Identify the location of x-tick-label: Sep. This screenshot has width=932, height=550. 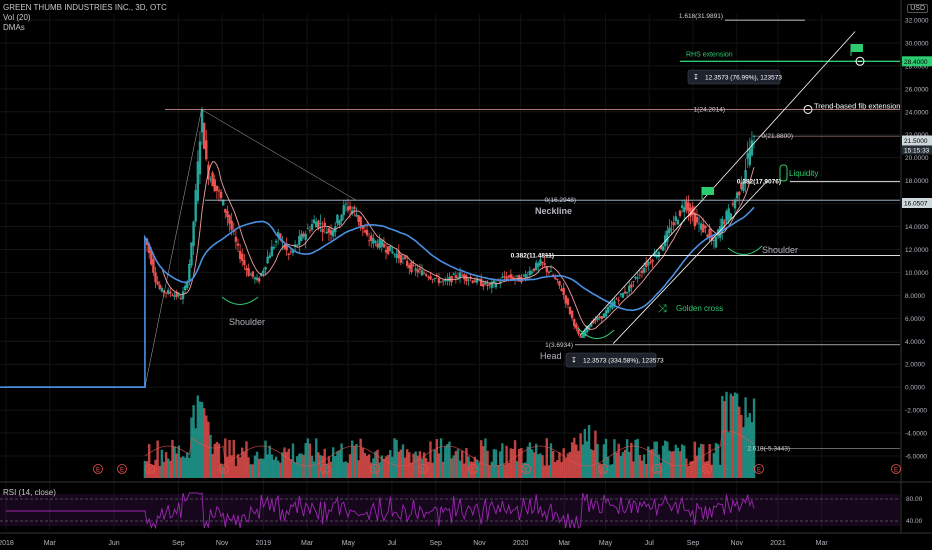
(435, 543).